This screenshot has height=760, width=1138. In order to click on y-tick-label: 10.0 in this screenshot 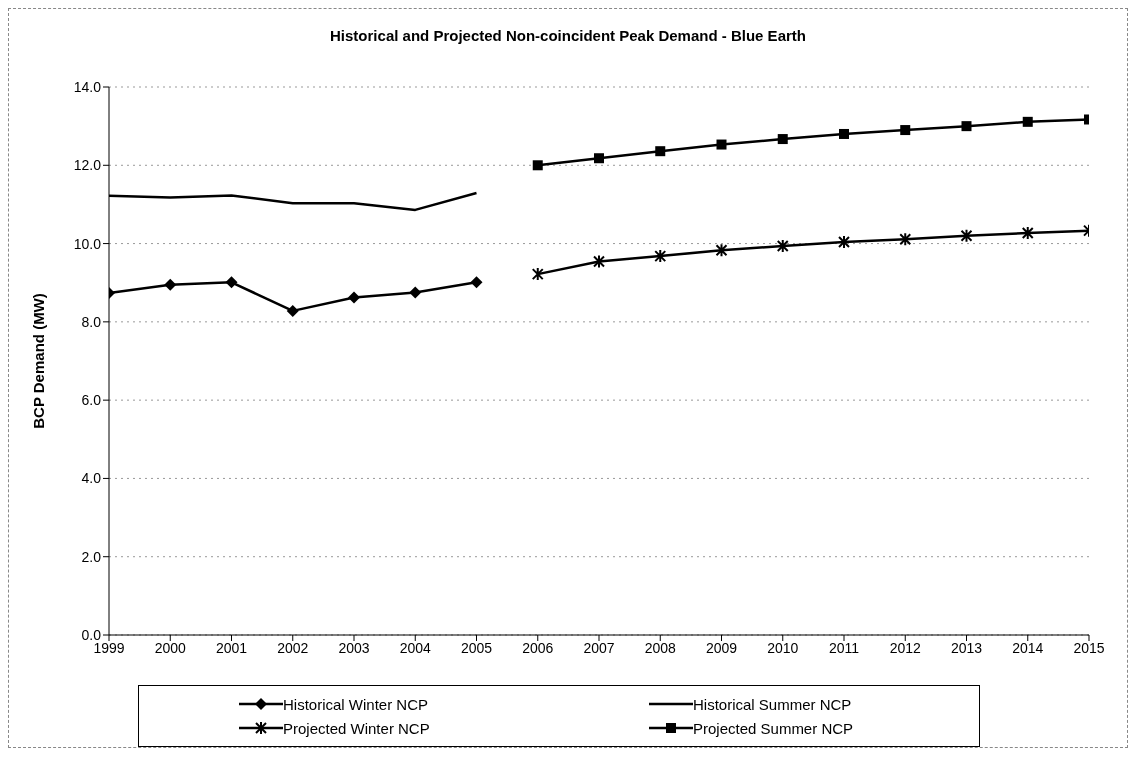, I will do `click(87, 243)`.